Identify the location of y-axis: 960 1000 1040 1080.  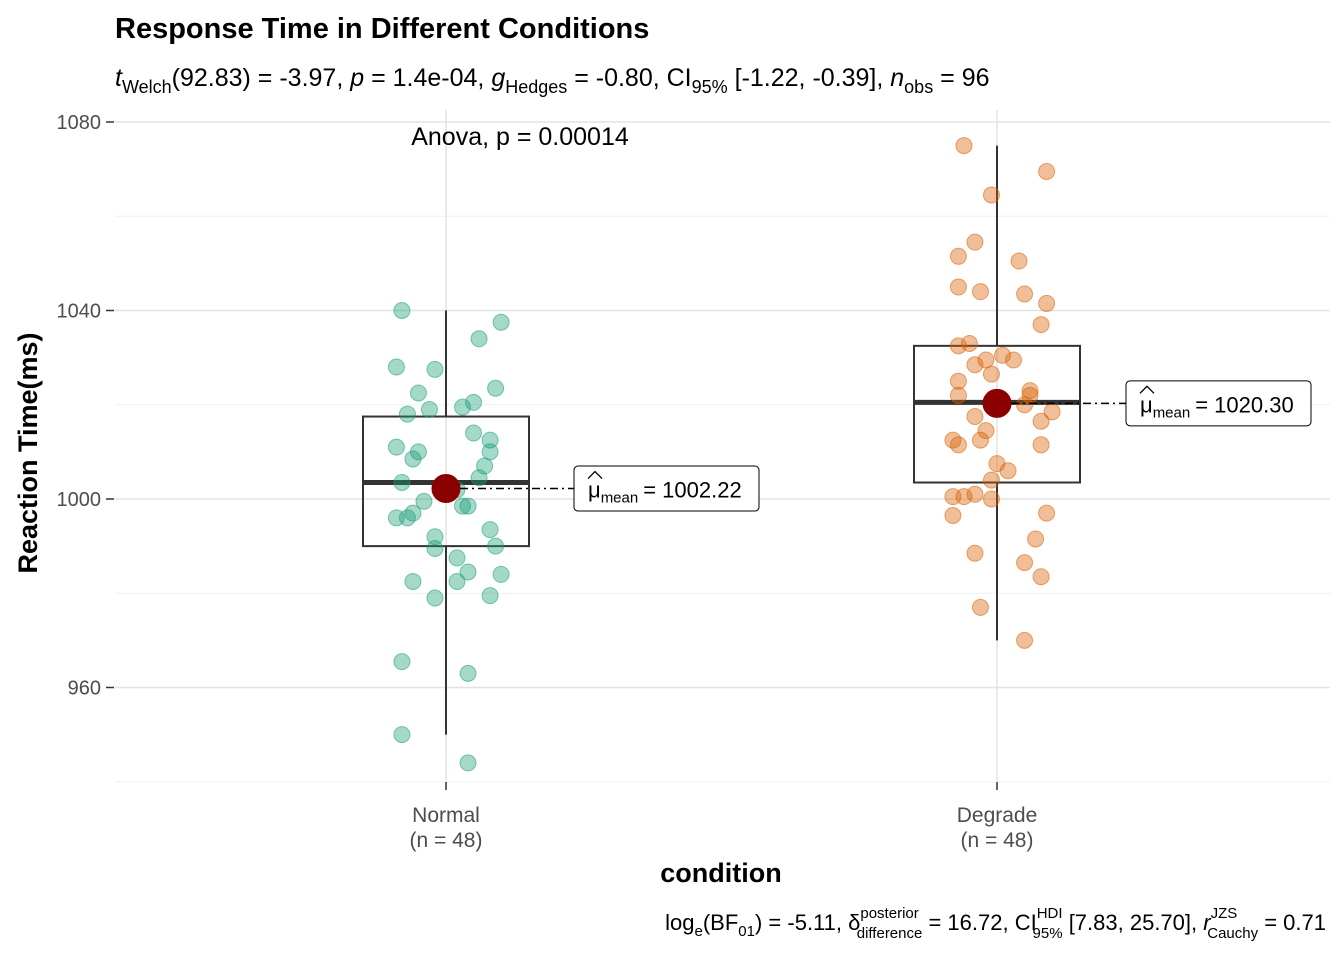
(85, 406).